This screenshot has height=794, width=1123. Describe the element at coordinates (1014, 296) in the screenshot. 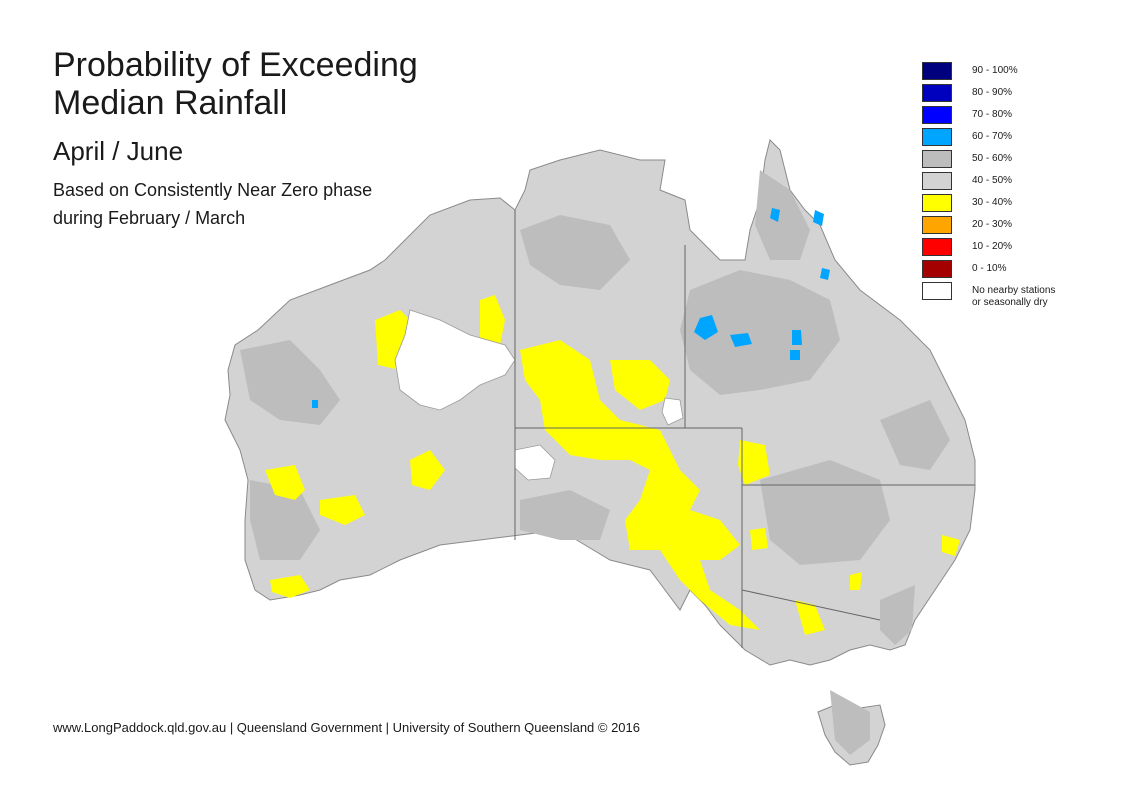

I see `legend-label: No nearby stations or seasonally dry` at that location.